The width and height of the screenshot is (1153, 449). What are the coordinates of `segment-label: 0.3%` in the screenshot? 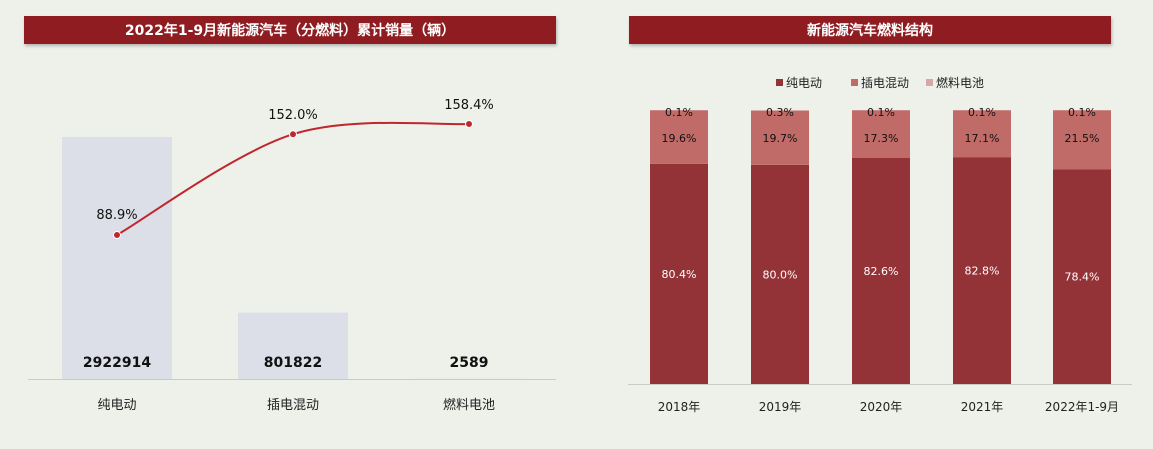 It's located at (780, 112).